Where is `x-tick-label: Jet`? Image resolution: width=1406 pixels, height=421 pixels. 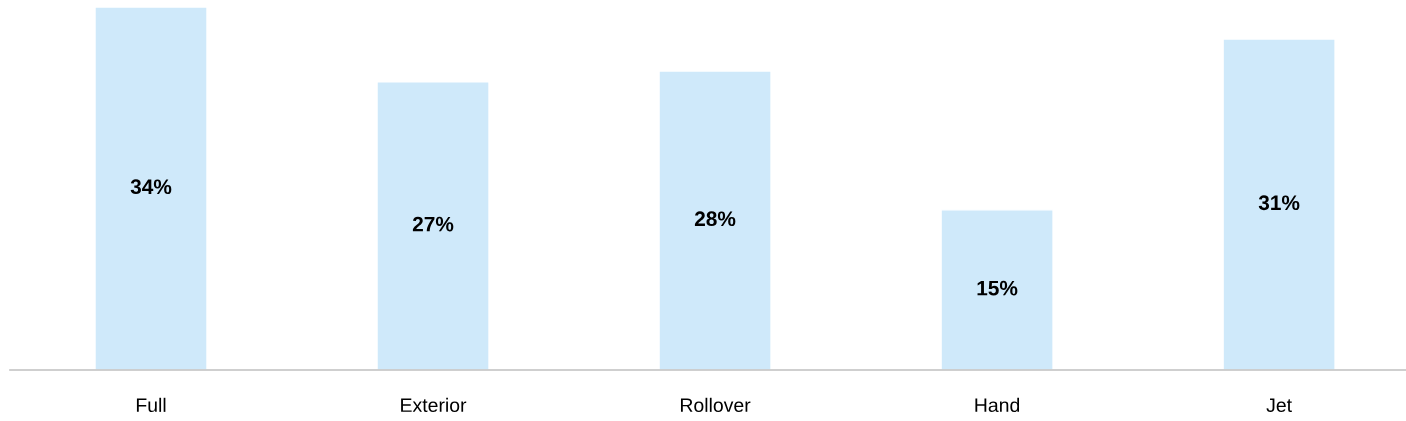
x-tick-label: Jet is located at coordinates (1279, 405).